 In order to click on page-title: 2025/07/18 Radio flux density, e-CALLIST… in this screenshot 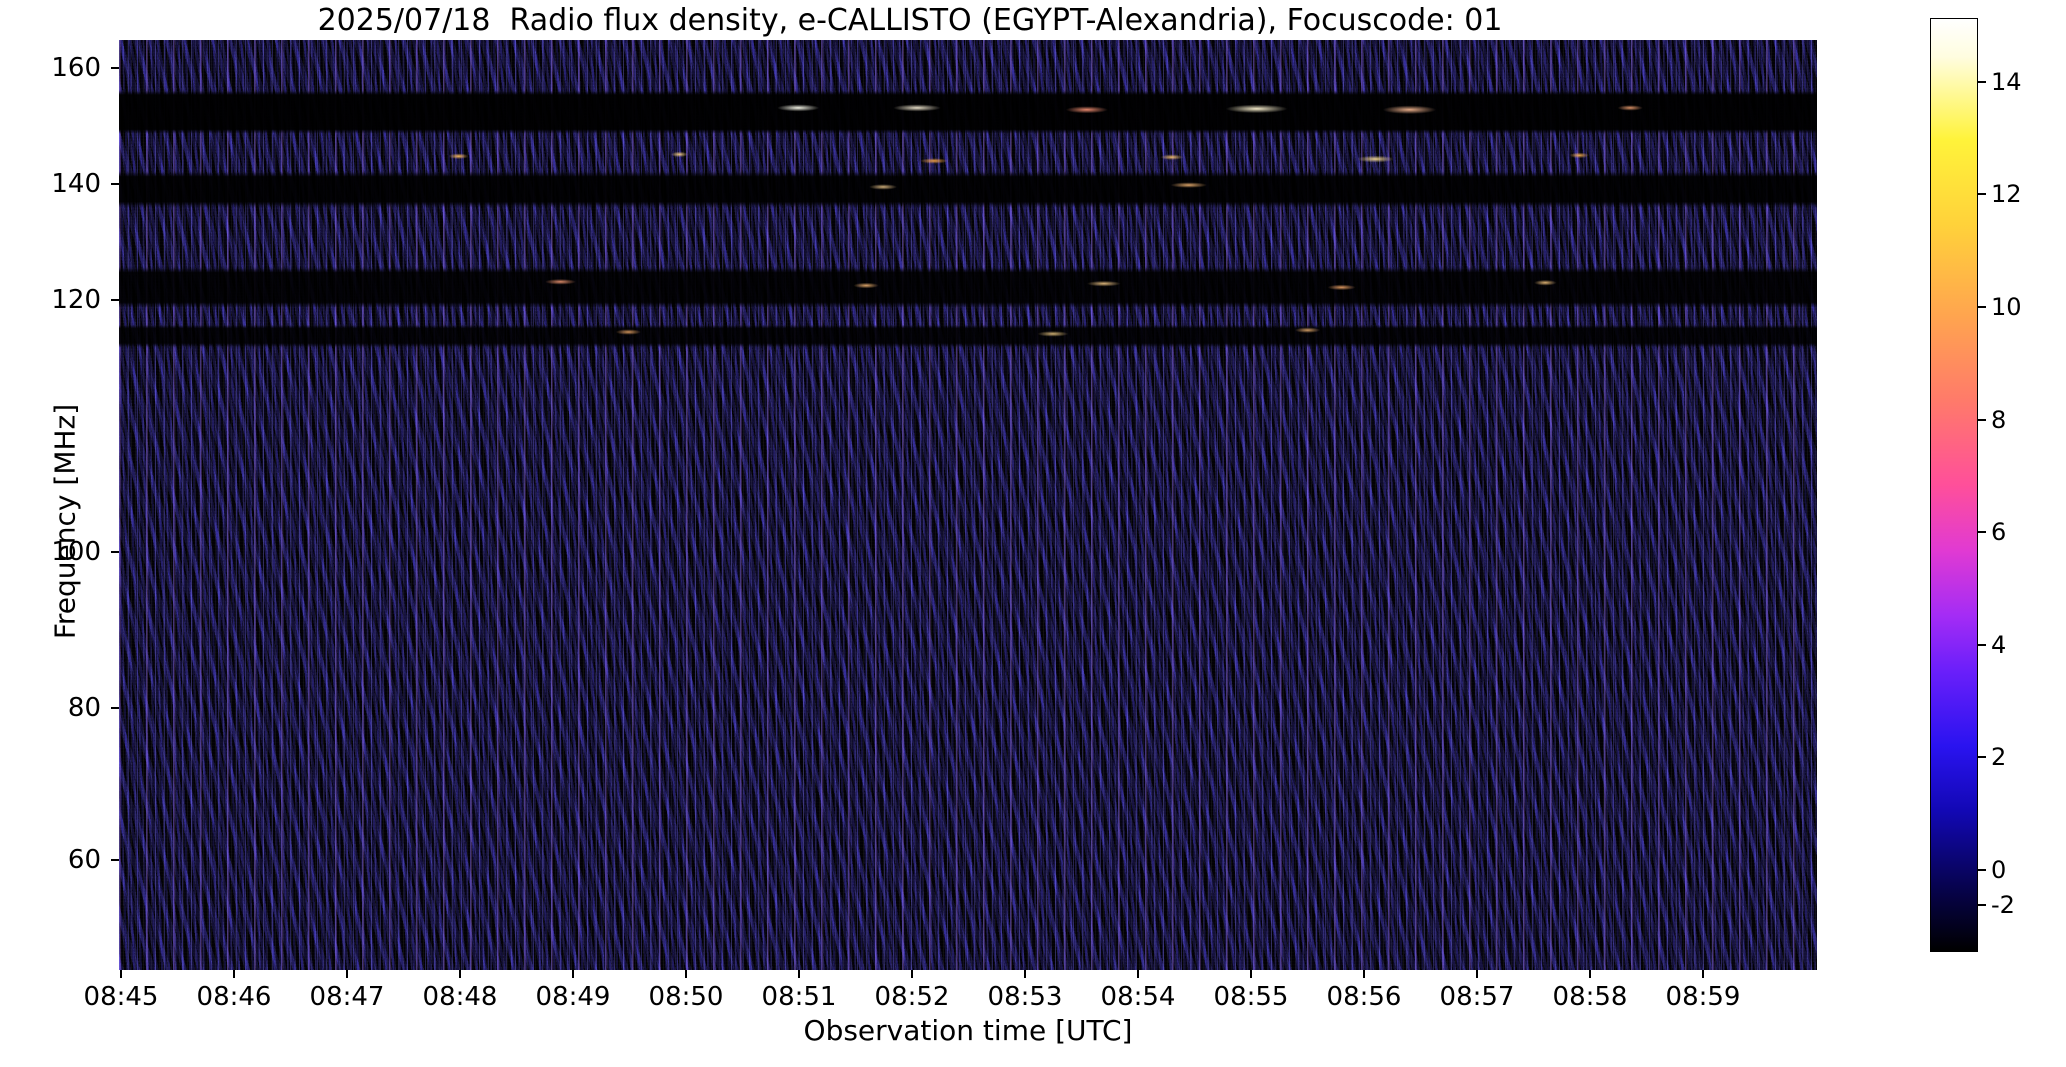, I will do `click(910, 20)`.